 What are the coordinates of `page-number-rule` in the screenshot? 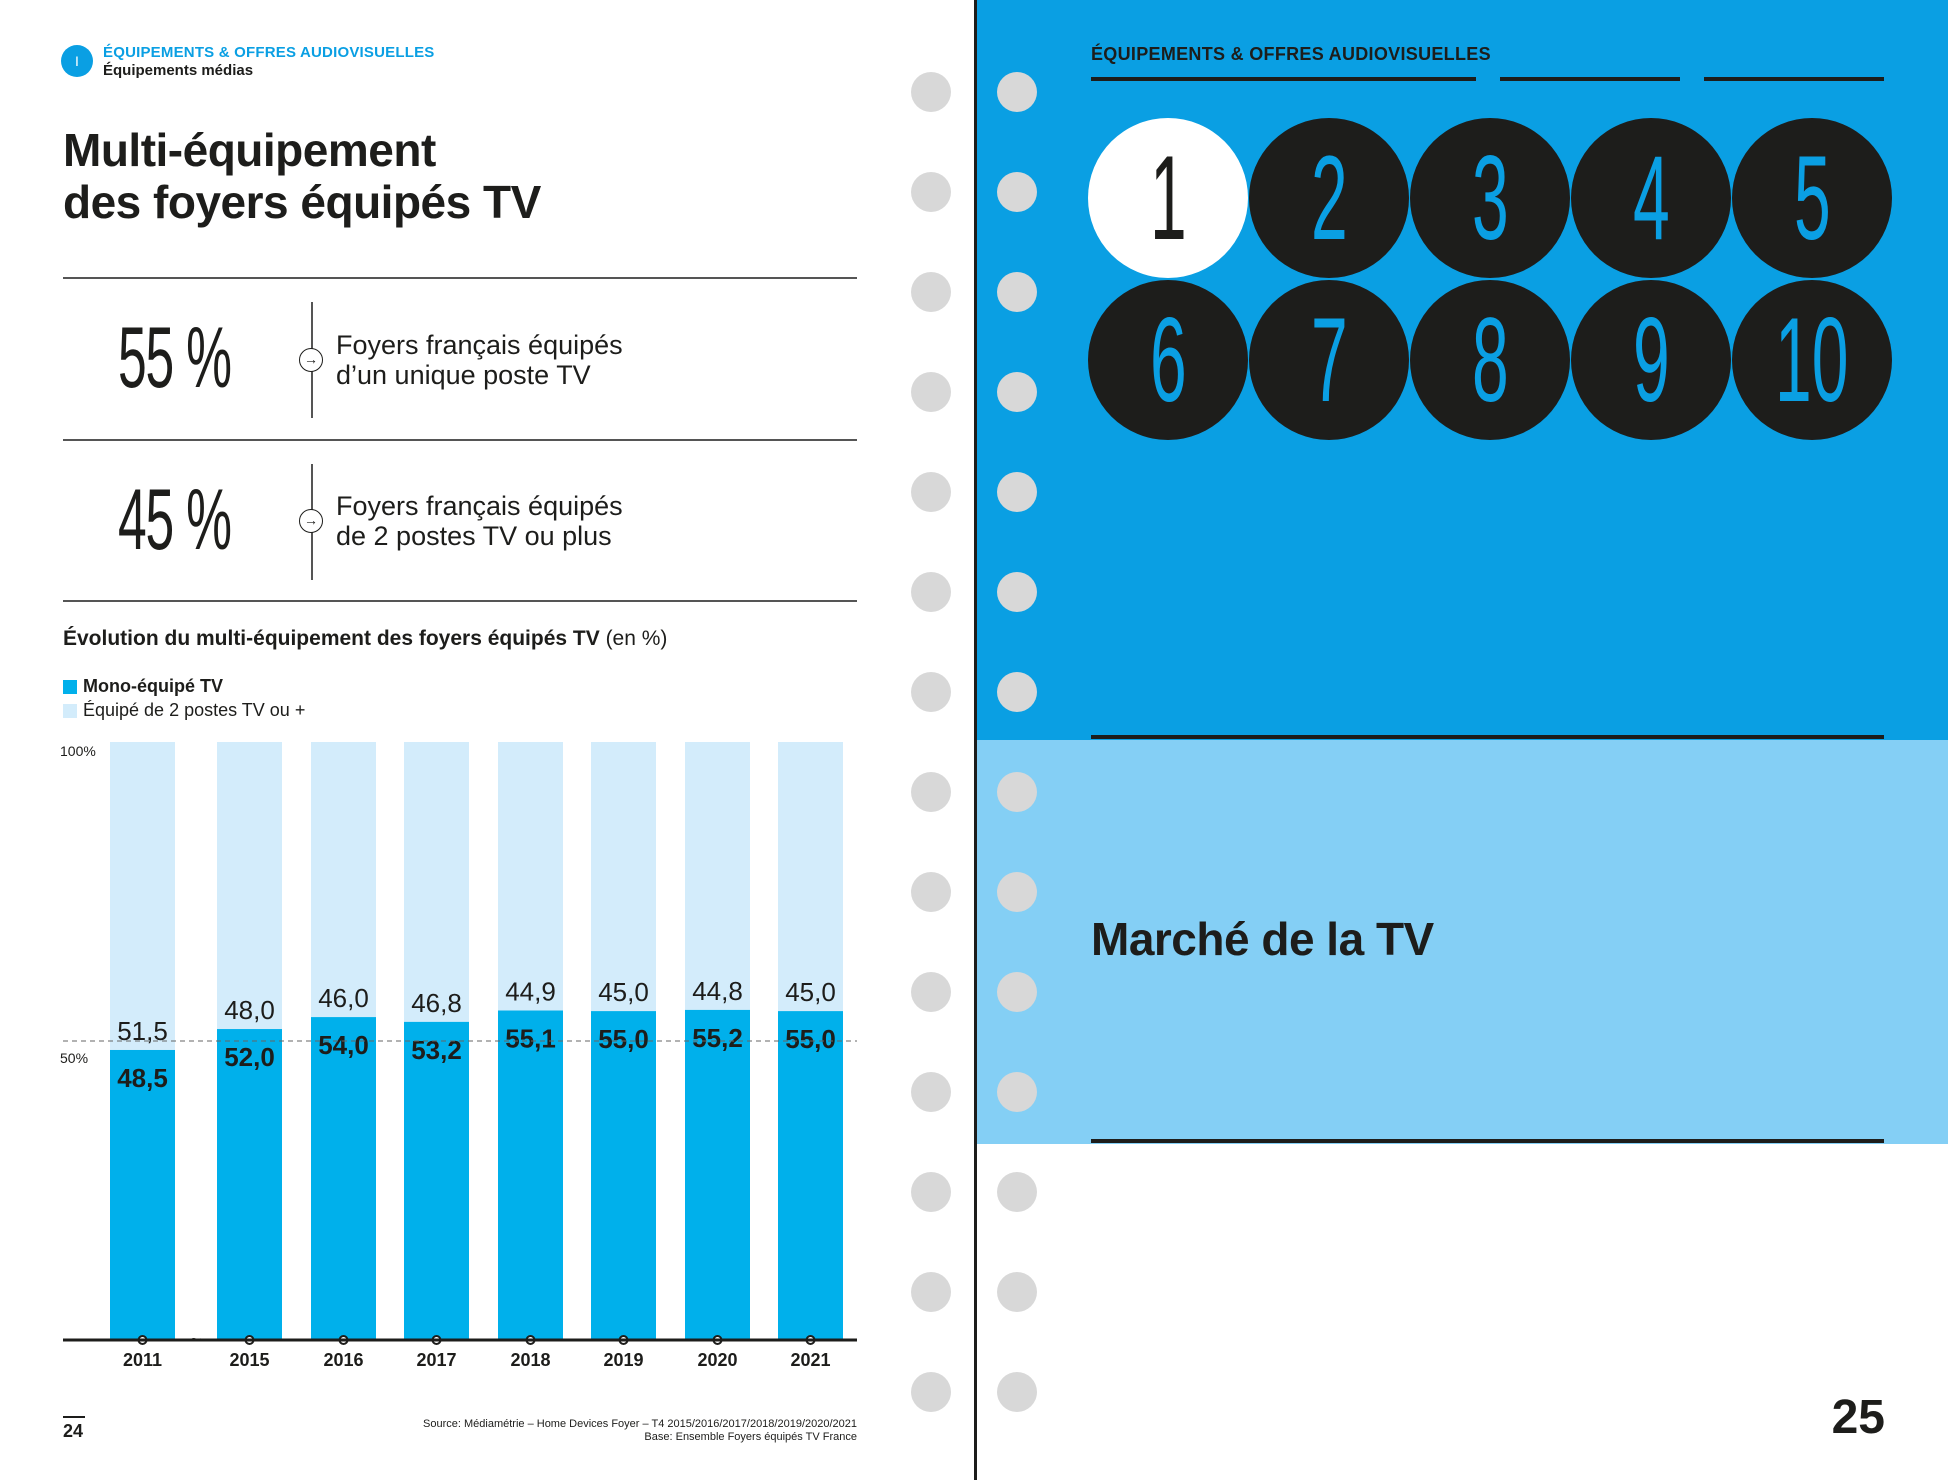 It's located at (74, 1417).